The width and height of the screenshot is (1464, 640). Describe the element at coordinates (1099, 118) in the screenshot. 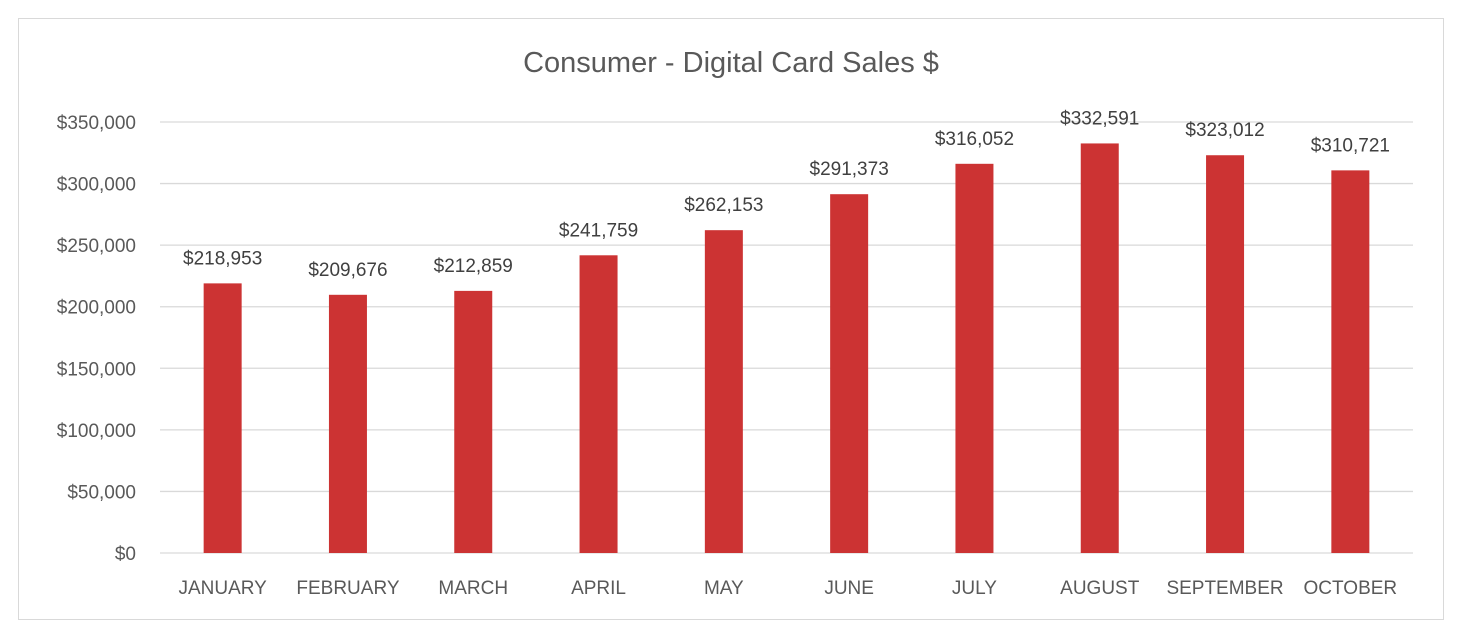

I see `data-label: $332,591` at that location.